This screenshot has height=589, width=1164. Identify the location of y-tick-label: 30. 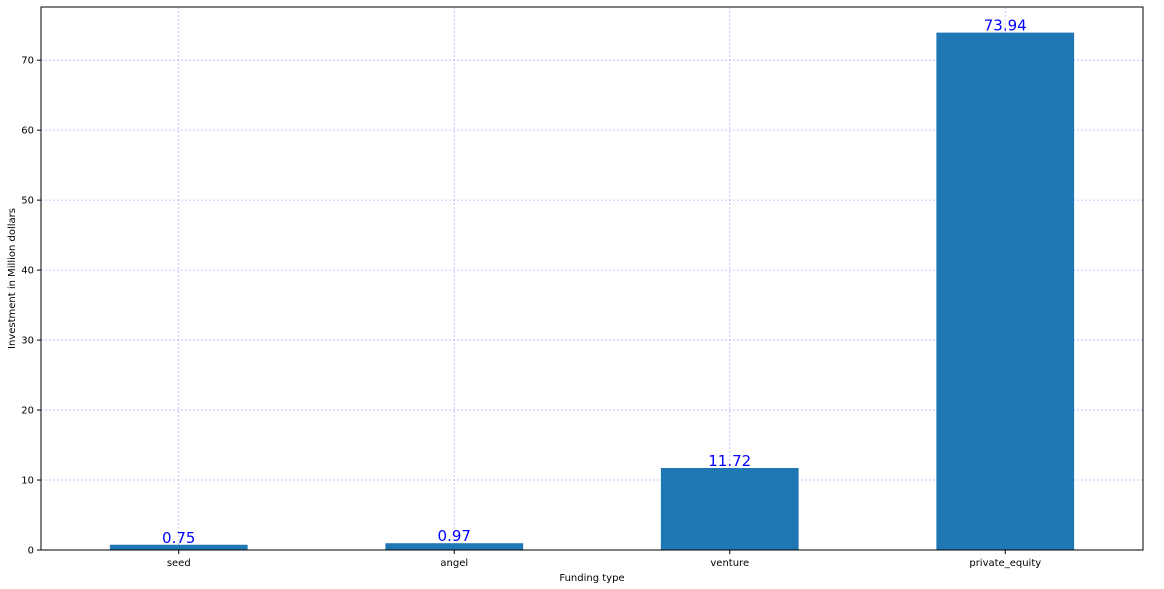
(27, 341).